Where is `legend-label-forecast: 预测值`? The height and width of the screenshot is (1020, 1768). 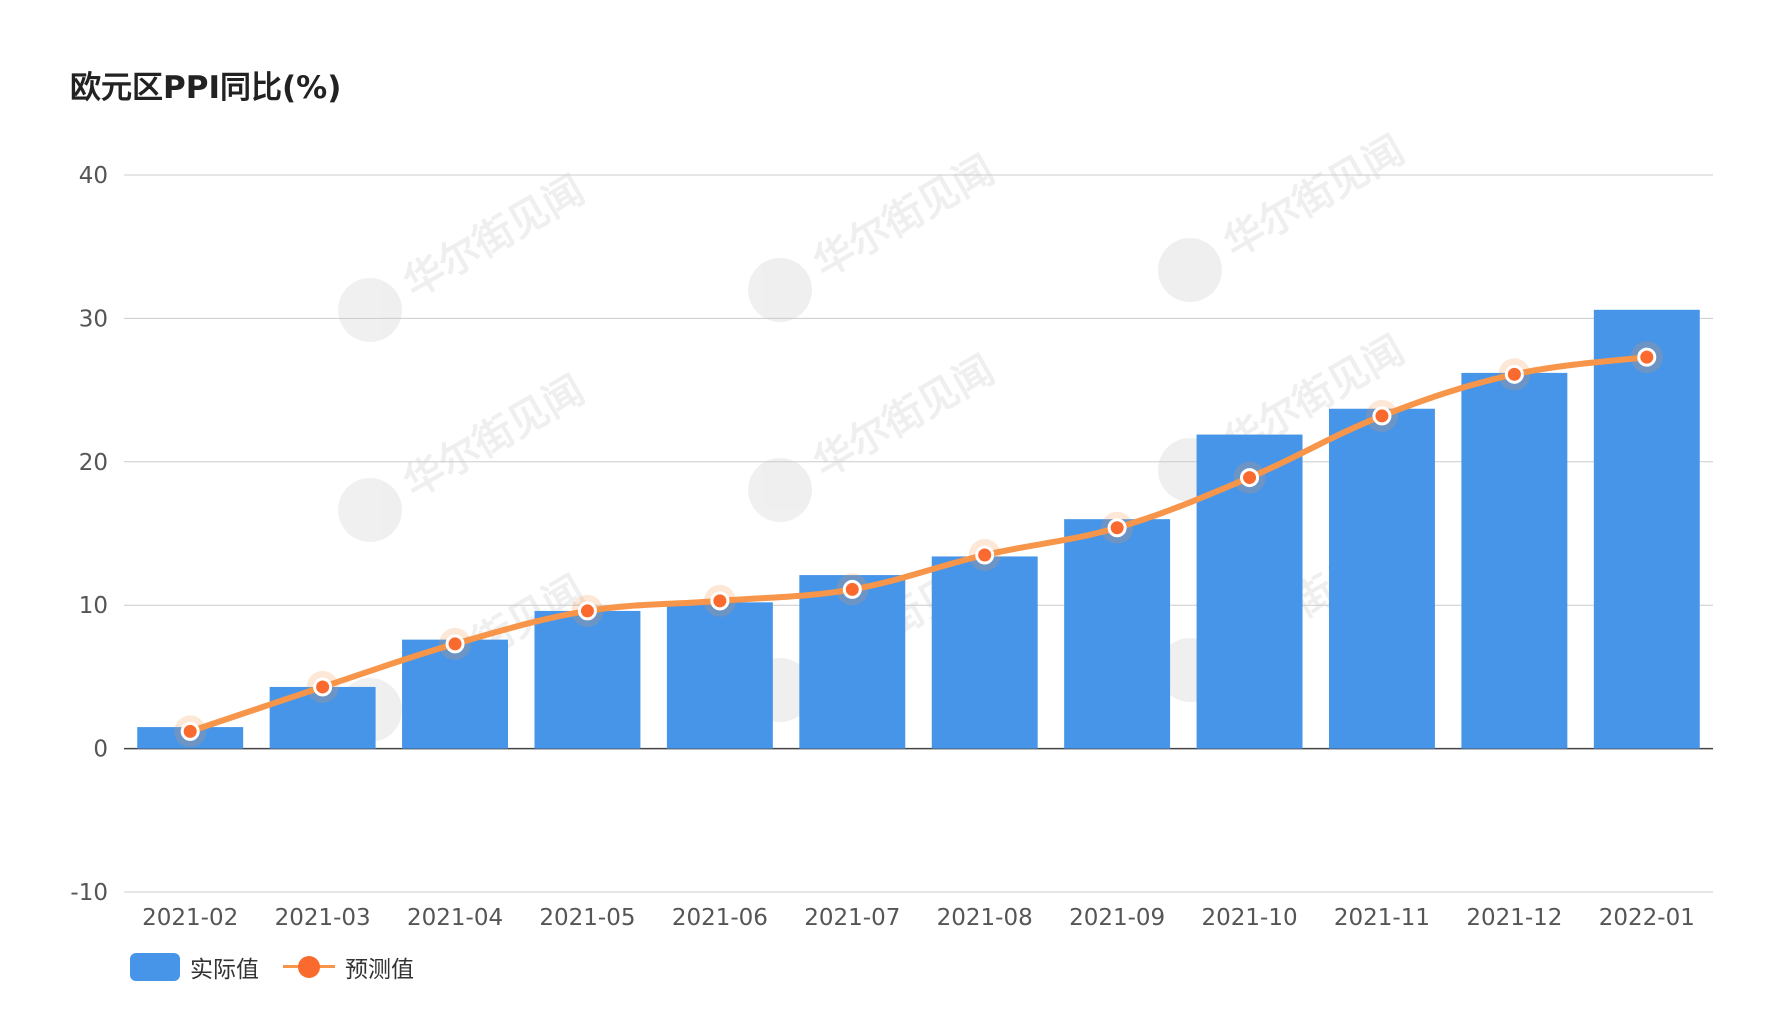 legend-label-forecast: 预测值 is located at coordinates (379, 970).